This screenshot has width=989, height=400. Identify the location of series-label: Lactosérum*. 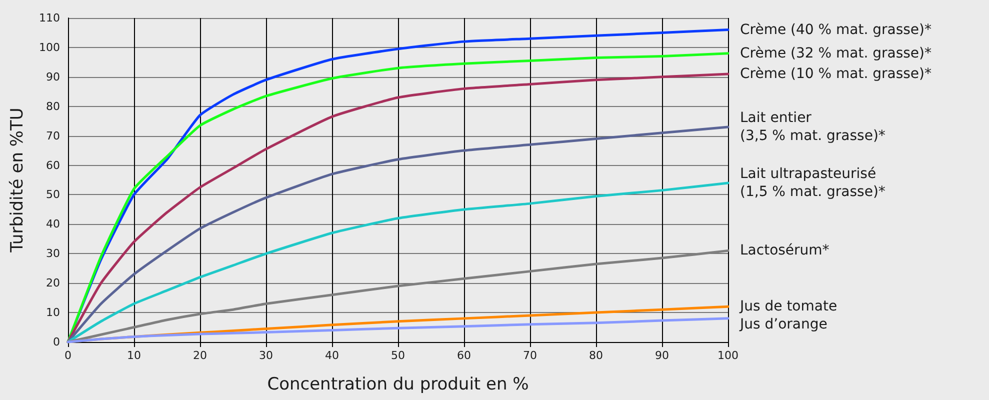
(785, 250).